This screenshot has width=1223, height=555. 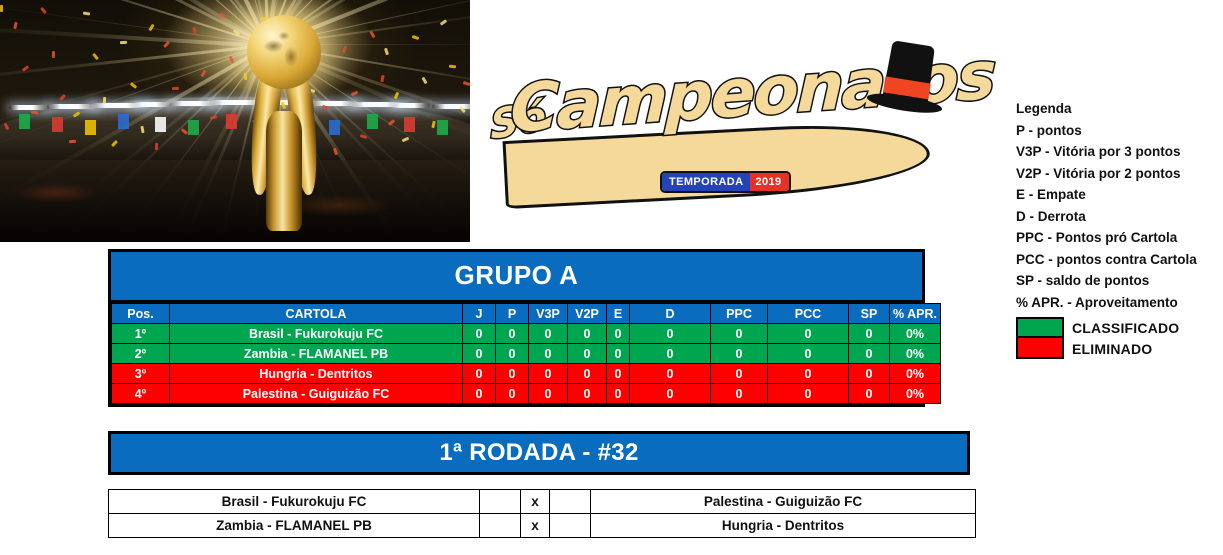 What do you see at coordinates (1097, 302) in the screenshot?
I see `legend-item: % APR. - Aproveitamento` at bounding box center [1097, 302].